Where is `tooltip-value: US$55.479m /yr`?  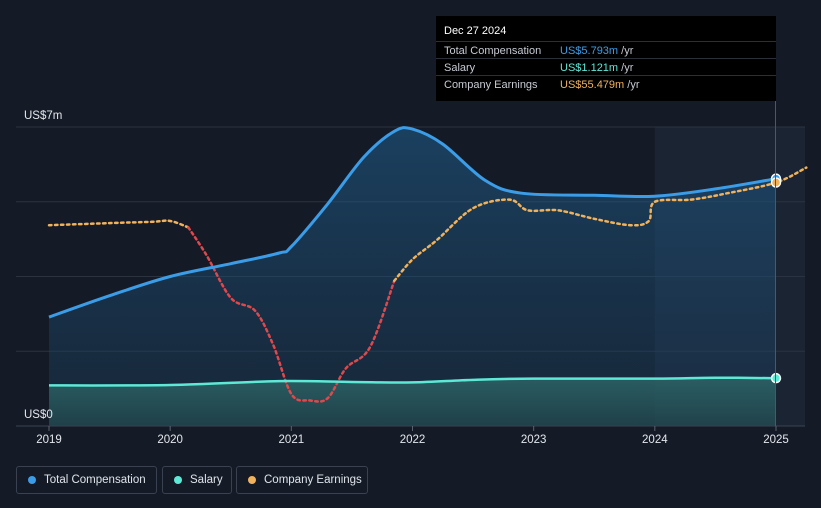
tooltip-value: US$55.479m /yr is located at coordinates (600, 85).